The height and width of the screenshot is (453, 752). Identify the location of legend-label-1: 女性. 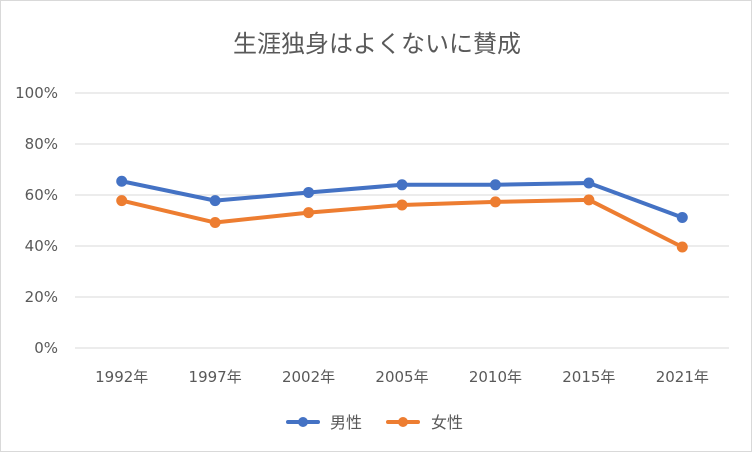
(447, 422).